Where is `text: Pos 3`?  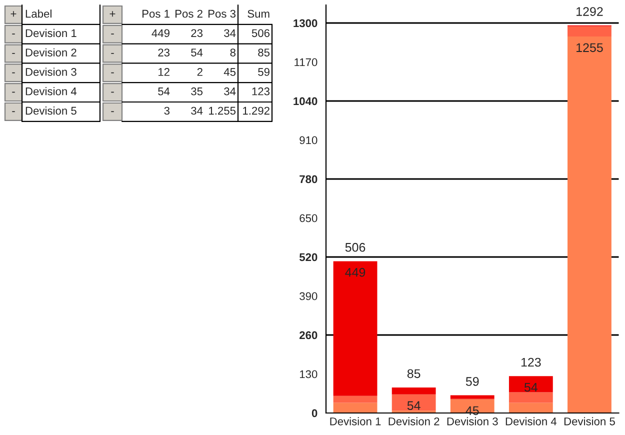
text: Pos 3 is located at coordinates (222, 14).